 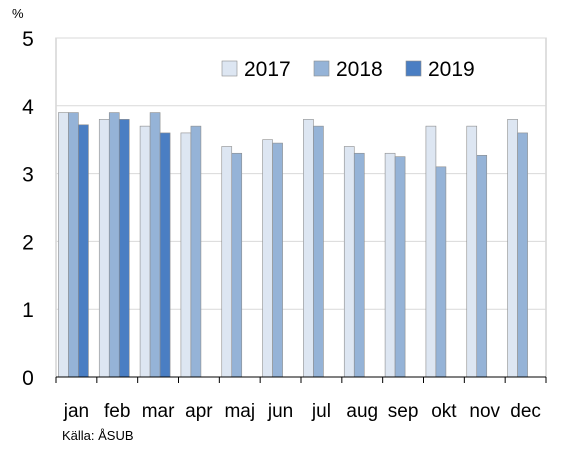 What do you see at coordinates (522, 255) in the screenshot?
I see `bar-2018-dec` at bounding box center [522, 255].